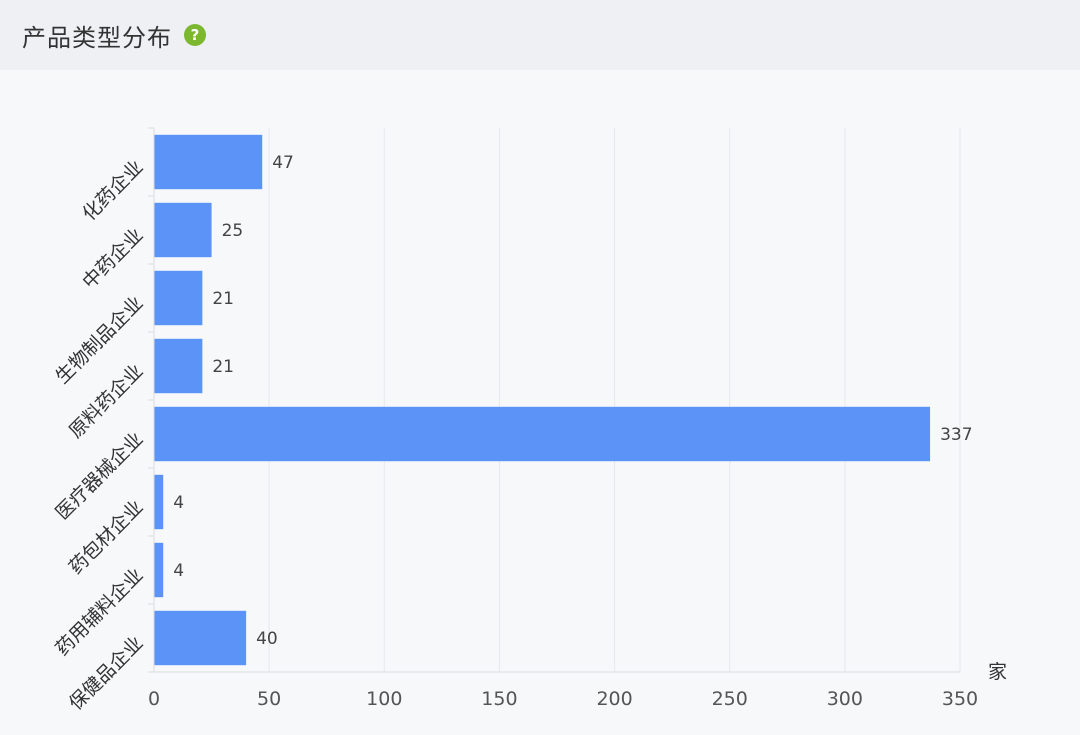 The width and height of the screenshot is (1080, 735). Describe the element at coordinates (269, 699) in the screenshot. I see `x-tick-label: 50` at that location.